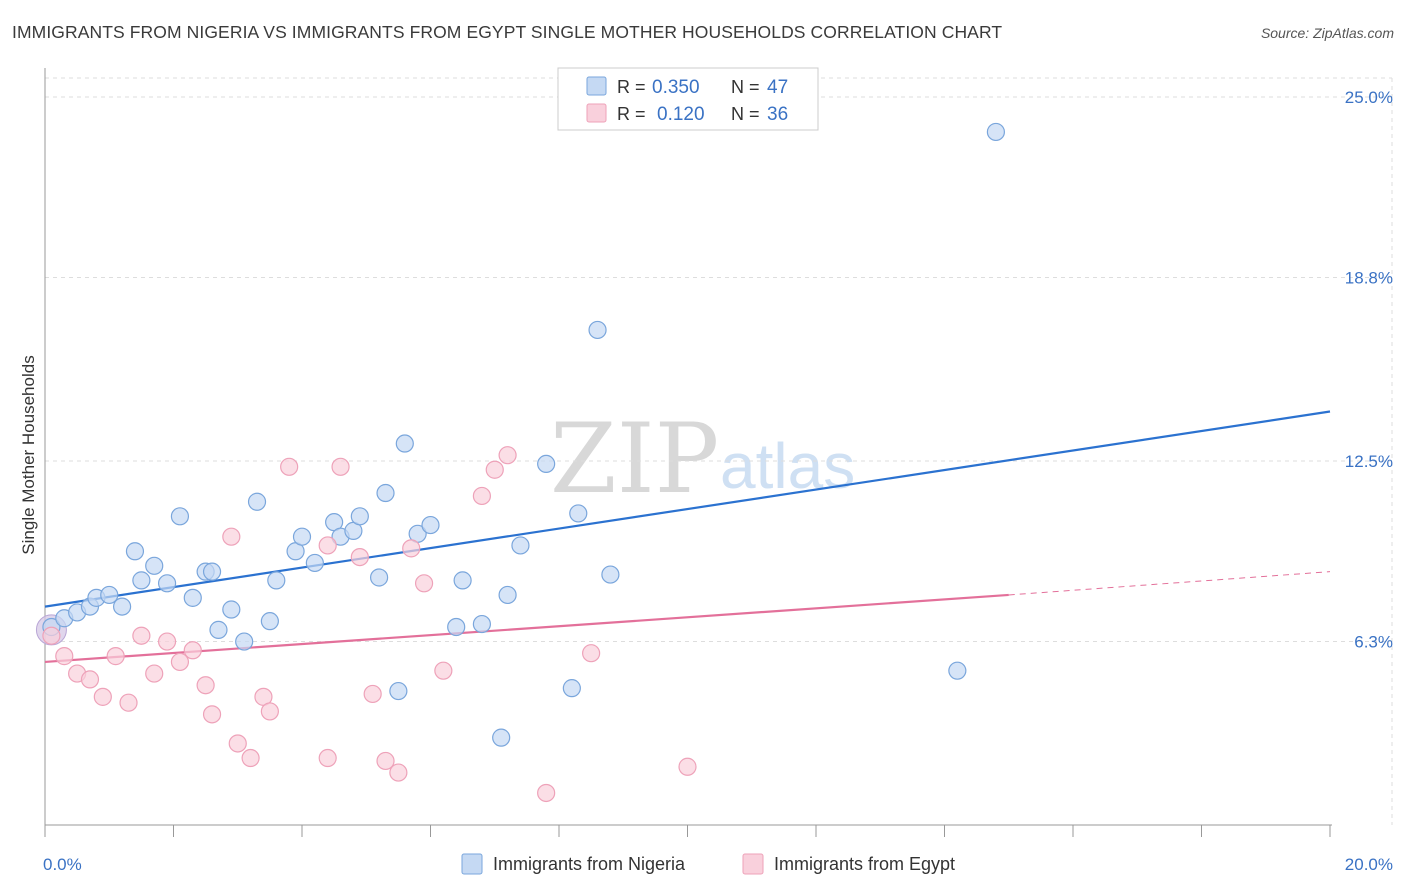 The height and width of the screenshot is (892, 1406). Describe the element at coordinates (777, 87) in the screenshot. I see `legend-nigeria-n: 47` at that location.